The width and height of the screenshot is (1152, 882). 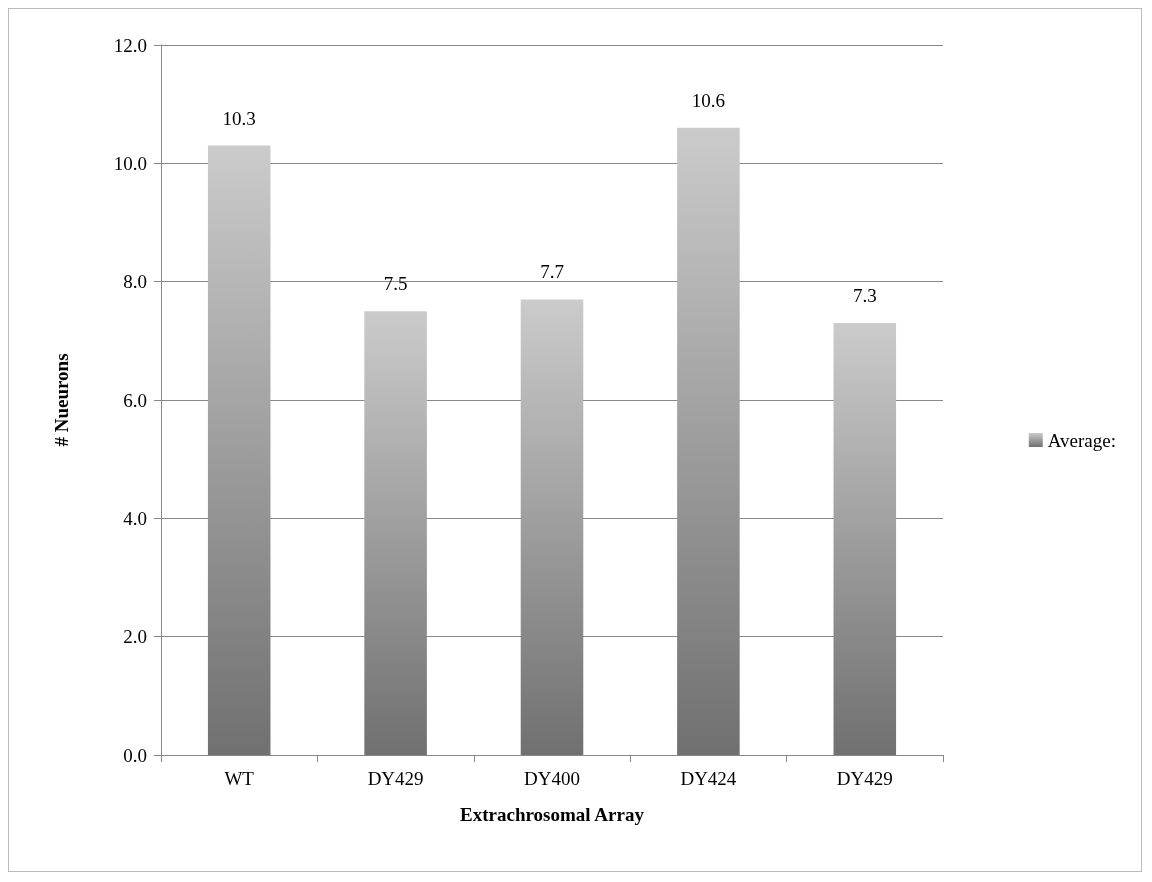 I want to click on x-tick-label: DY400, so click(x=552, y=778).